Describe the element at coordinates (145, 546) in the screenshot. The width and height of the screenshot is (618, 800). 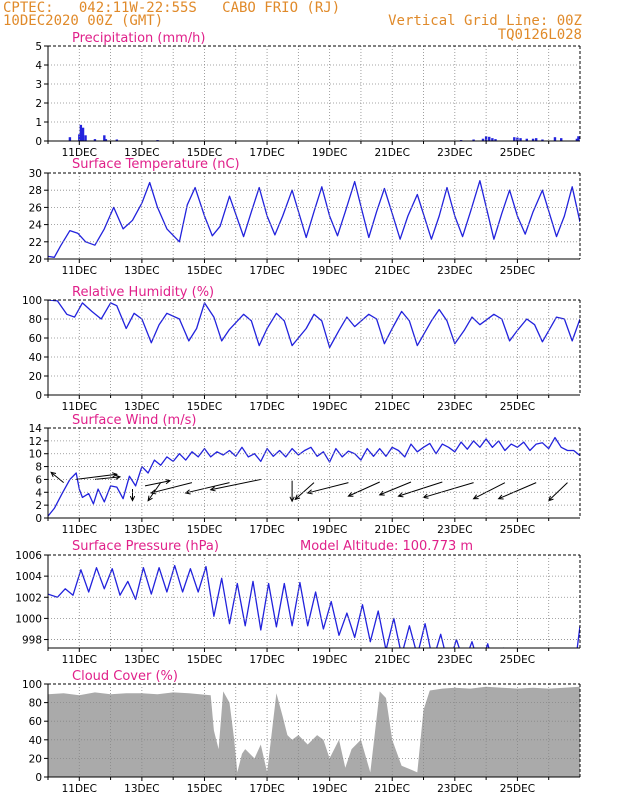
I see `panel-title: Surface Pressure (hPa)` at that location.